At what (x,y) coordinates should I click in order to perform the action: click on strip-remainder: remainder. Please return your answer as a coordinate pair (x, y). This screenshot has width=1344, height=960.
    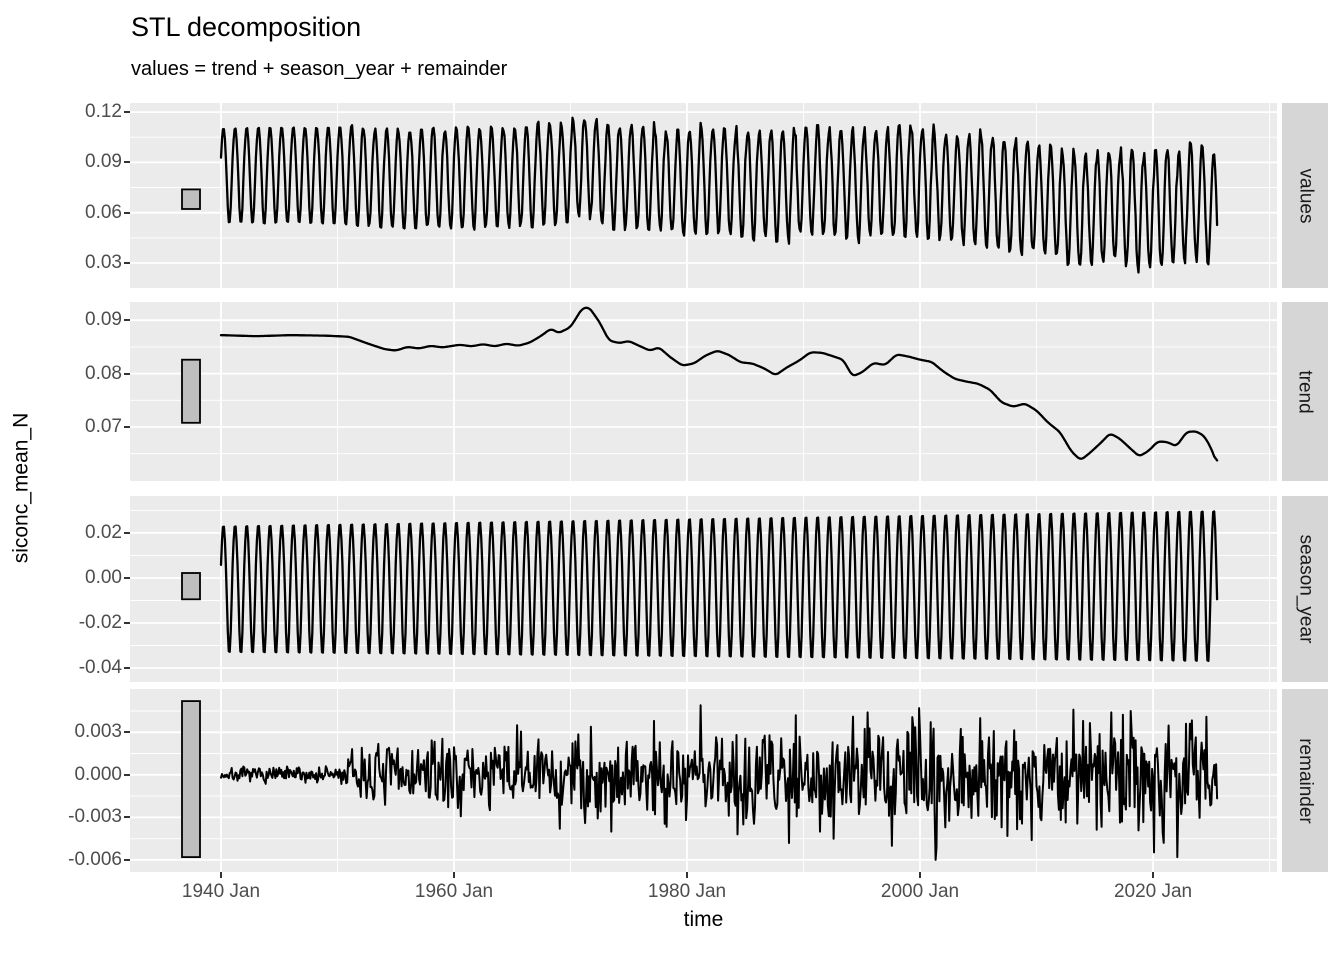
    Looking at the image, I should click on (1305, 780).